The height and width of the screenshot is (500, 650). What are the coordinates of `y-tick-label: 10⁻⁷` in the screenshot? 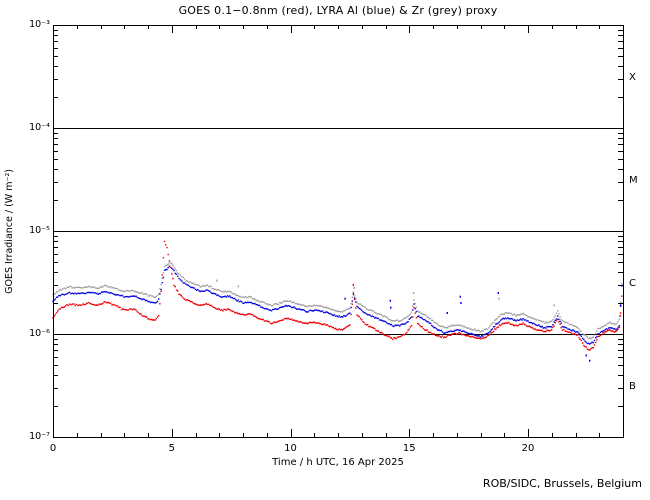 It's located at (39, 436).